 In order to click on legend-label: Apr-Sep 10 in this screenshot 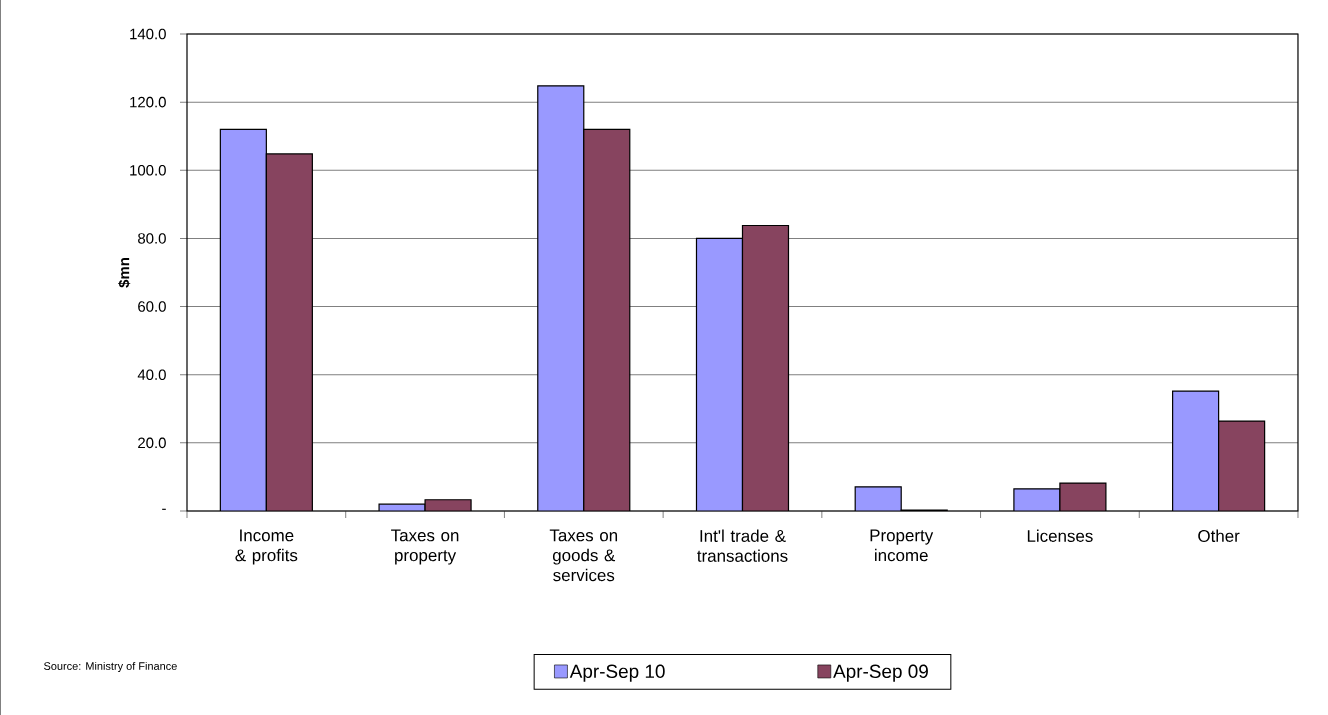, I will do `click(617, 673)`.